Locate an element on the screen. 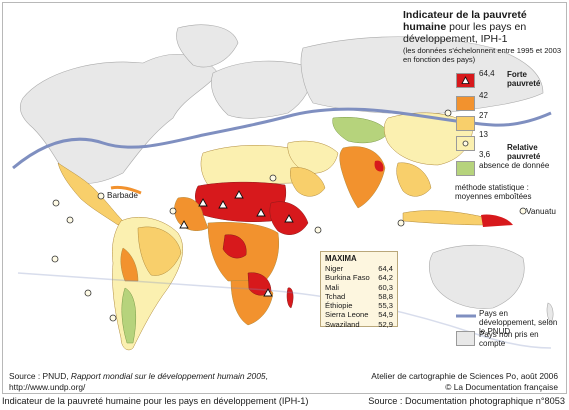 The width and height of the screenshot is (569, 410). maxima-row: Burkina Faso 64,2 is located at coordinates (359, 278).